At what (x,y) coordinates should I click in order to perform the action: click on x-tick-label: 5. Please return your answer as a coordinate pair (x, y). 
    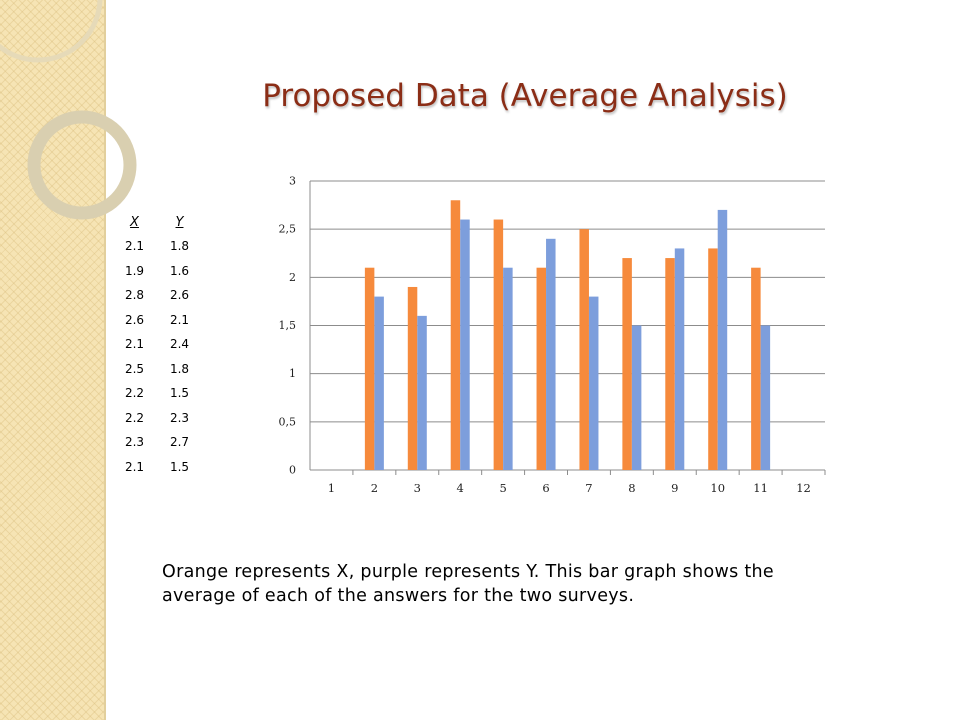
    Looking at the image, I should click on (502, 488).